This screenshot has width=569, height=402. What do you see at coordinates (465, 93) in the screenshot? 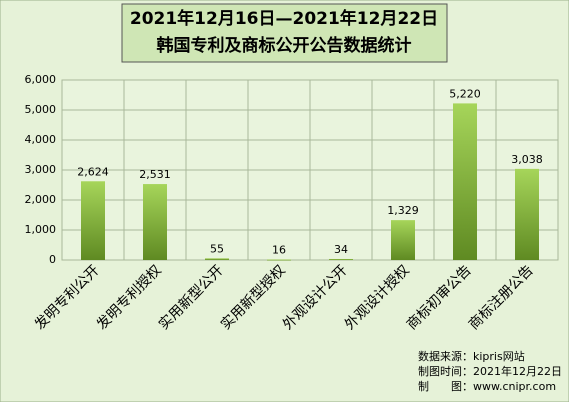
I see `value-label: 5,220` at bounding box center [465, 93].